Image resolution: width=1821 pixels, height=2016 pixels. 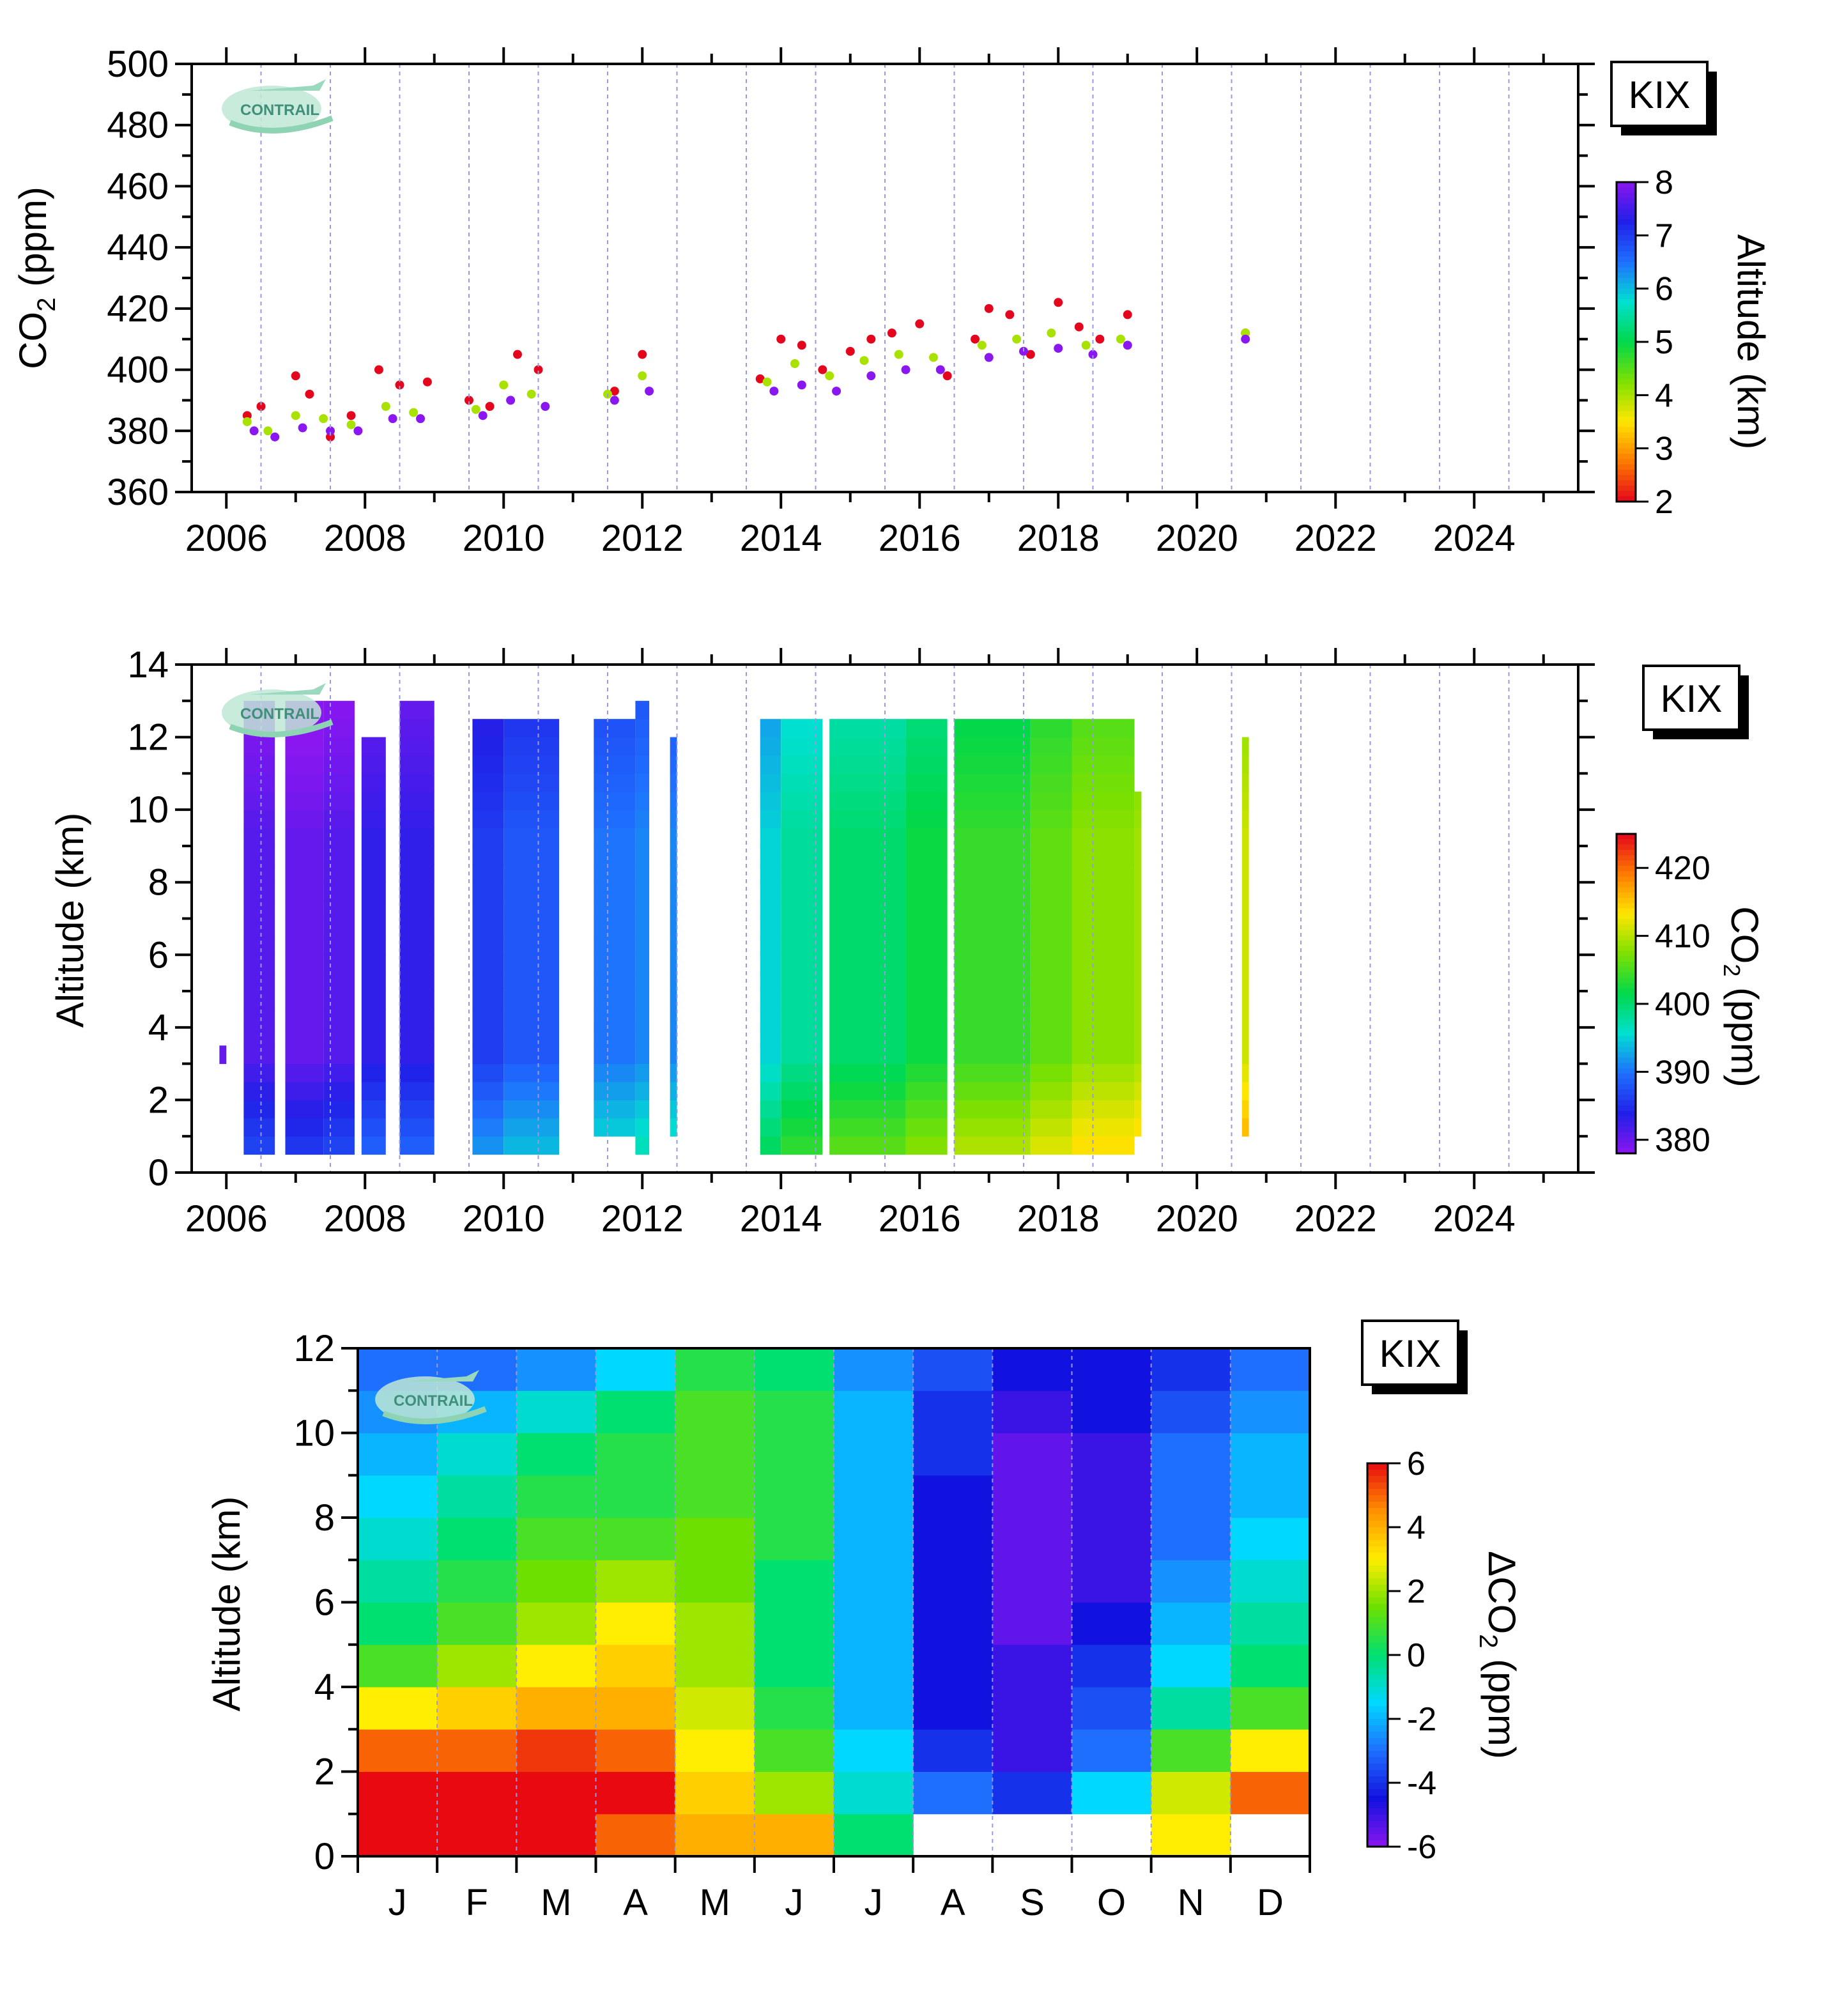 I want to click on x-tick-label: 2020, so click(x=1197, y=538).